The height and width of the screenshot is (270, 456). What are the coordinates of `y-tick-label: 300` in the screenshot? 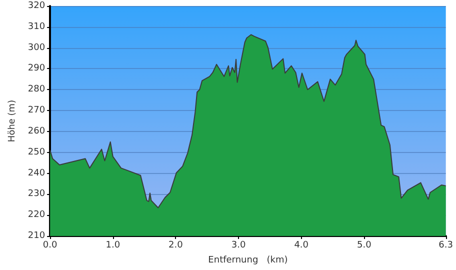 It's located at (37, 47).